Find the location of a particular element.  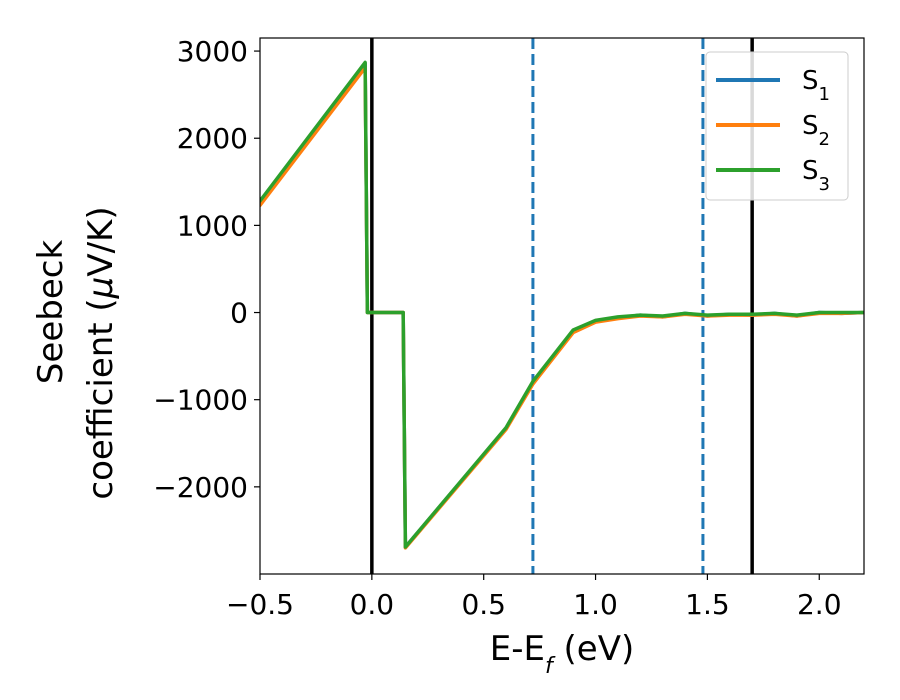

x-tick-label: 0.0 is located at coordinates (372, 604).